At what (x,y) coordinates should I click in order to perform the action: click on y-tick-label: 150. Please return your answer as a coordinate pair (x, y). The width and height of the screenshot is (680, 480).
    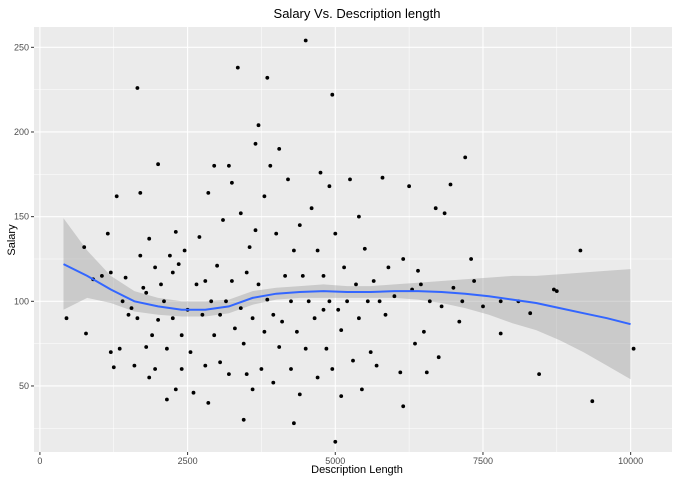
    Looking at the image, I should click on (21, 217).